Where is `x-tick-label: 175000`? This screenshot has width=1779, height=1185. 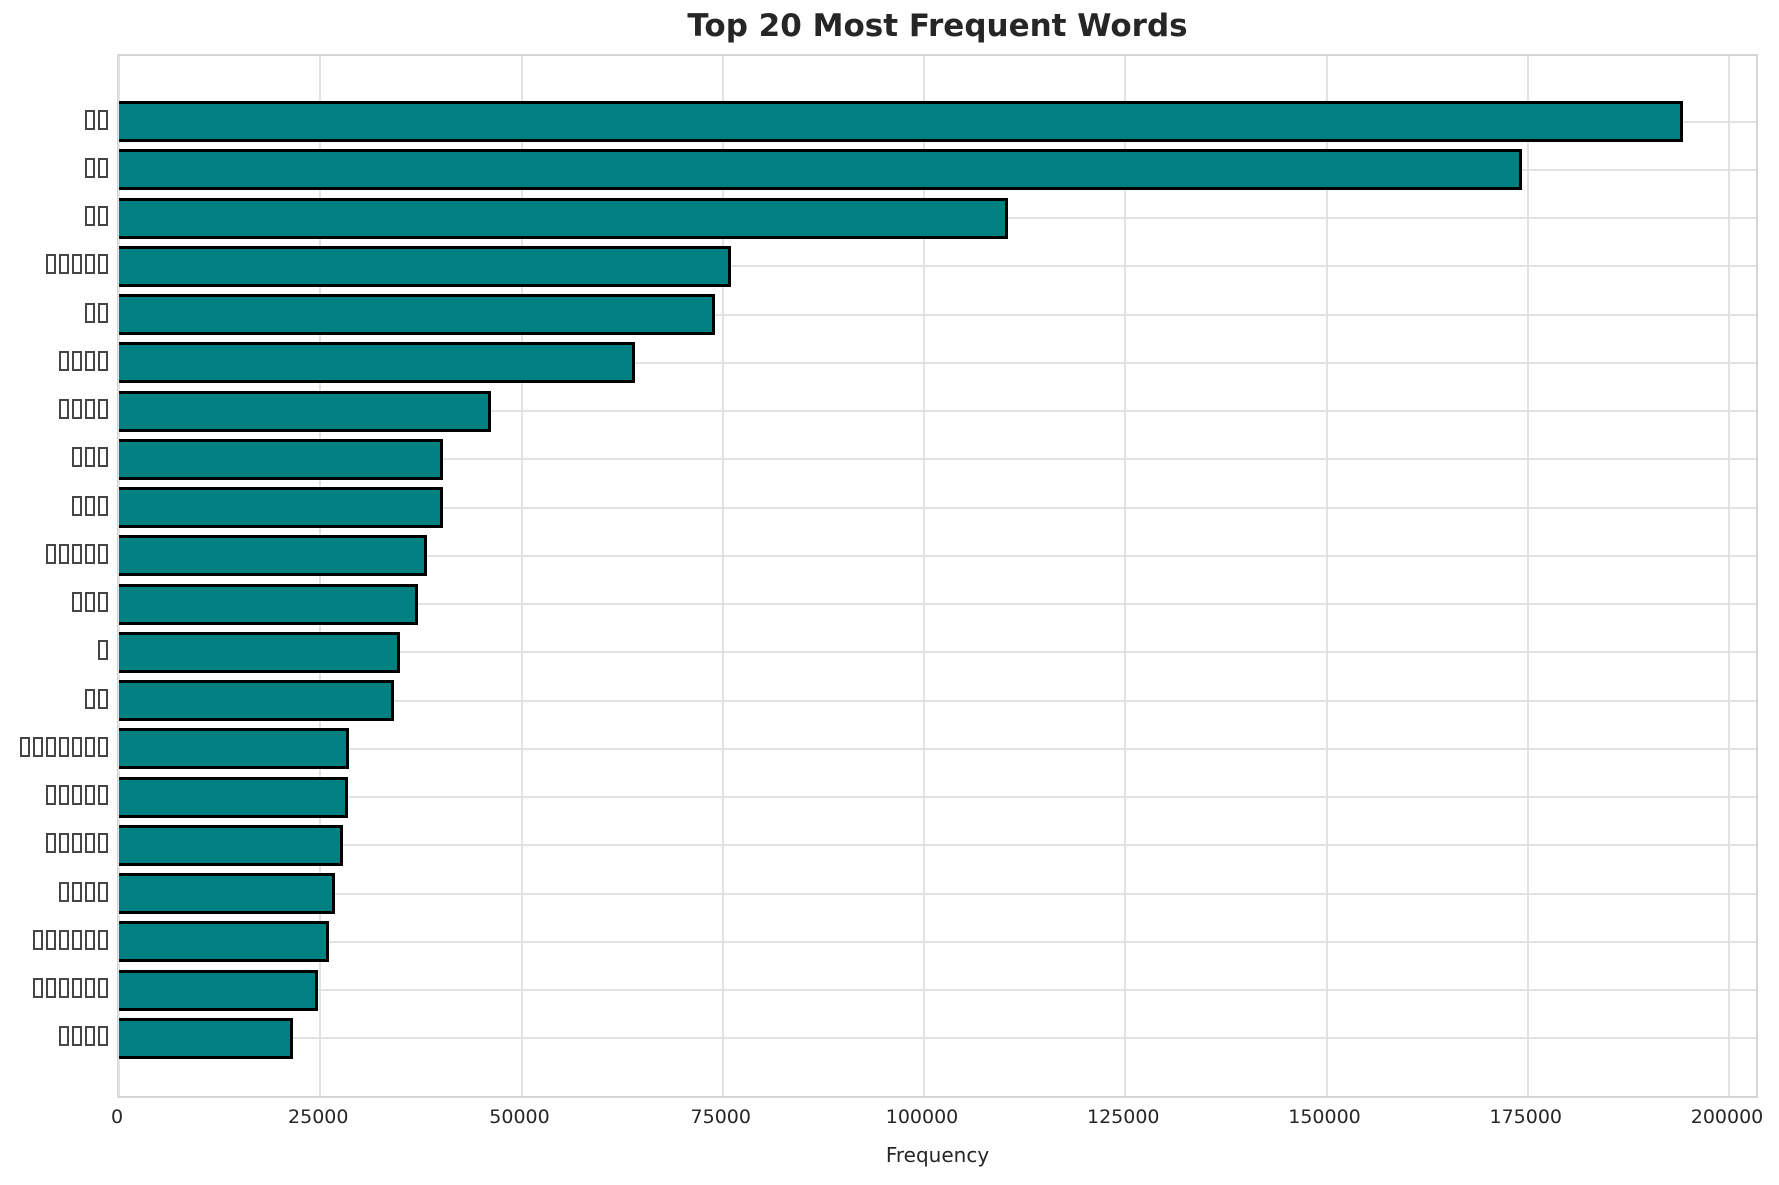 x-tick-label: 175000 is located at coordinates (1526, 1117).